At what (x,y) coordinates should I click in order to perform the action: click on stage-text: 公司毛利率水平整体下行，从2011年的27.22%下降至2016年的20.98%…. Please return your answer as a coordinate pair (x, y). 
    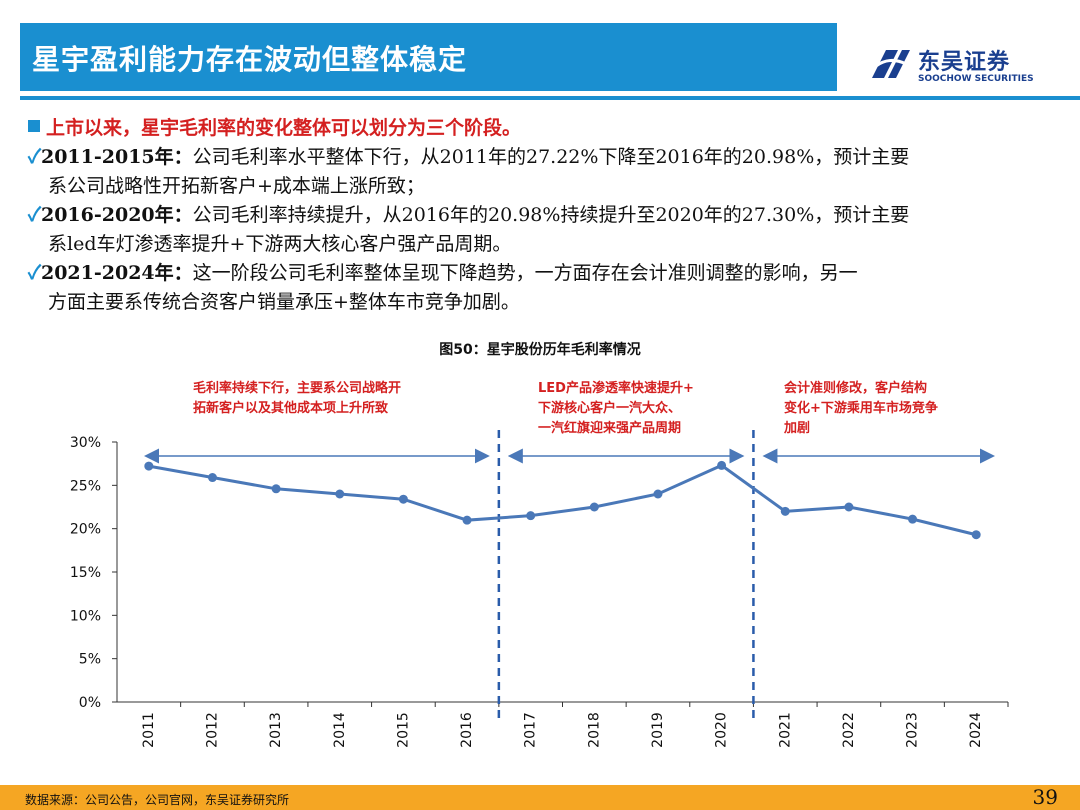
    Looking at the image, I should click on (551, 157).